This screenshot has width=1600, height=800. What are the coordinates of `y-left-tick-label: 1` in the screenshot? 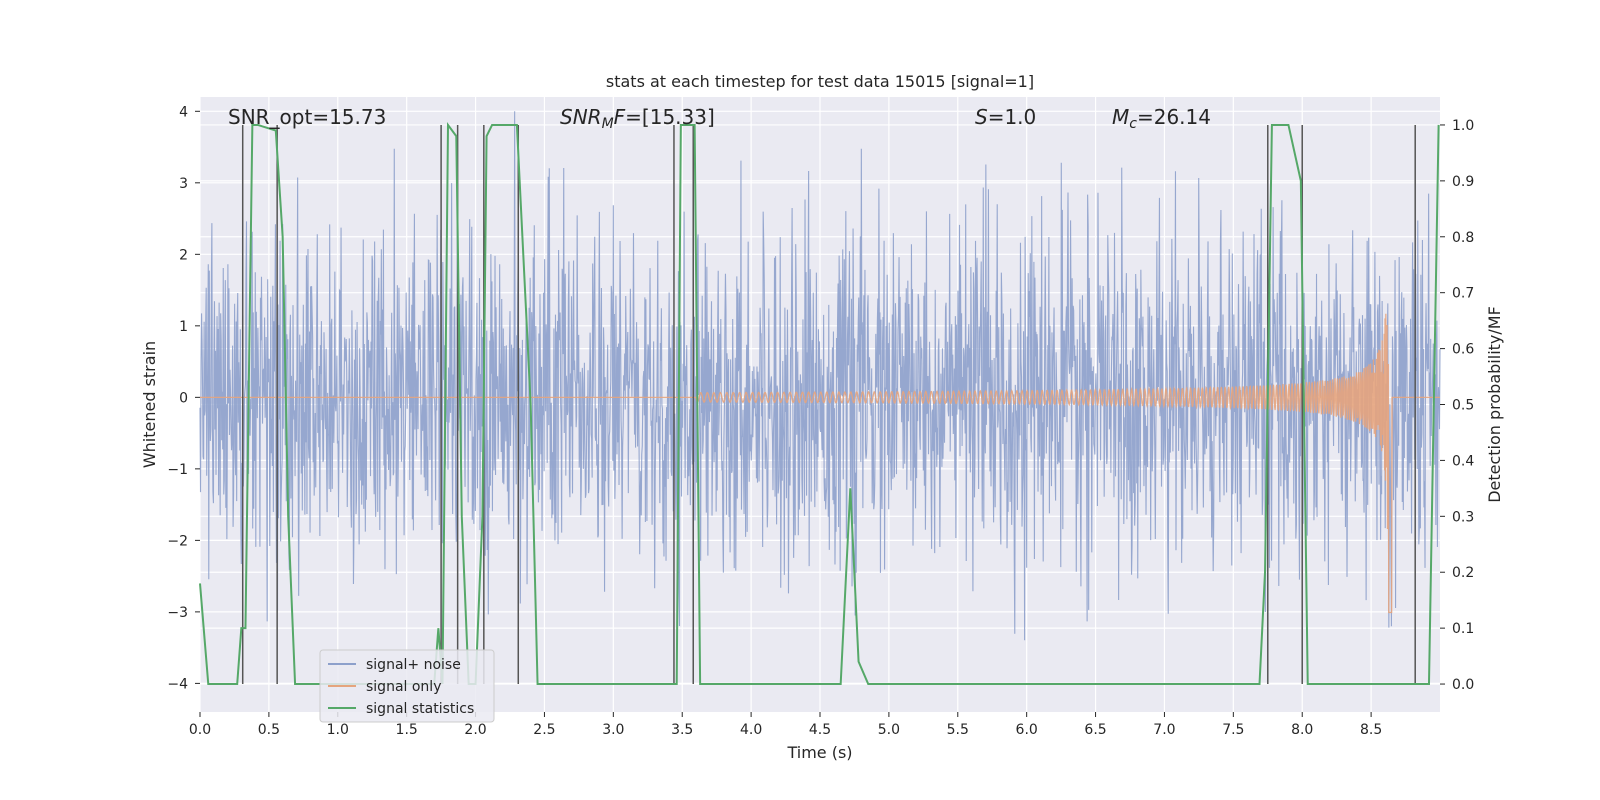 It's located at (183, 327).